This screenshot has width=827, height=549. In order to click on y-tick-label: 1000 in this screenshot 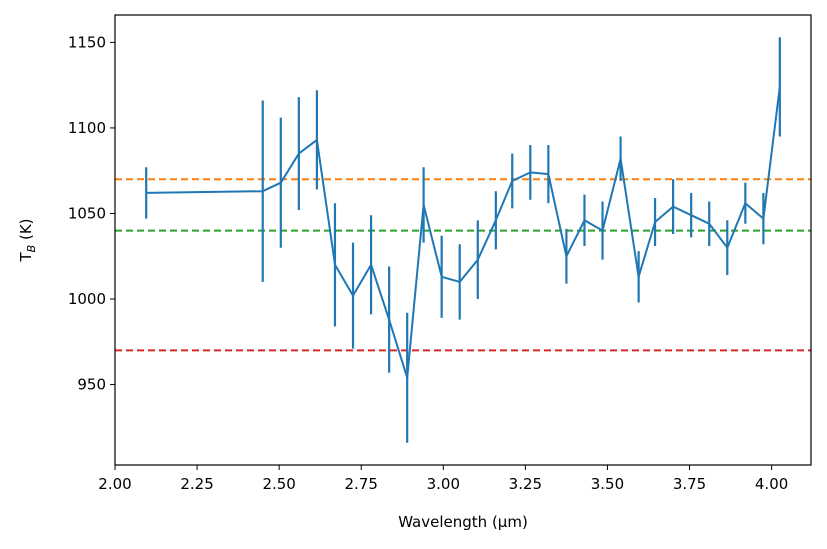, I will do `click(87, 299)`.